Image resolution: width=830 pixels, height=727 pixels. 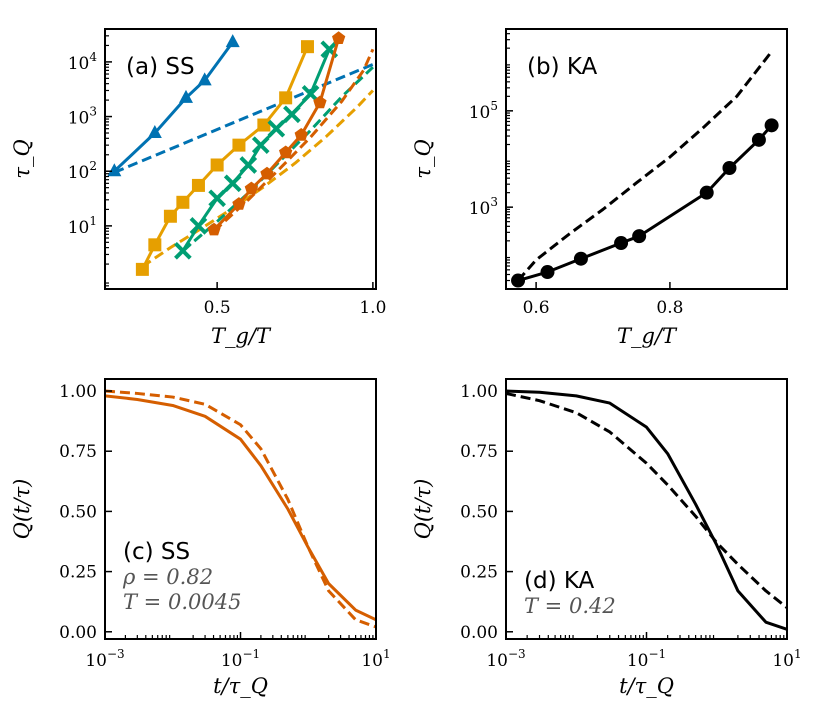 I want to click on series-line-blue-fit, so click(x=243, y=118).